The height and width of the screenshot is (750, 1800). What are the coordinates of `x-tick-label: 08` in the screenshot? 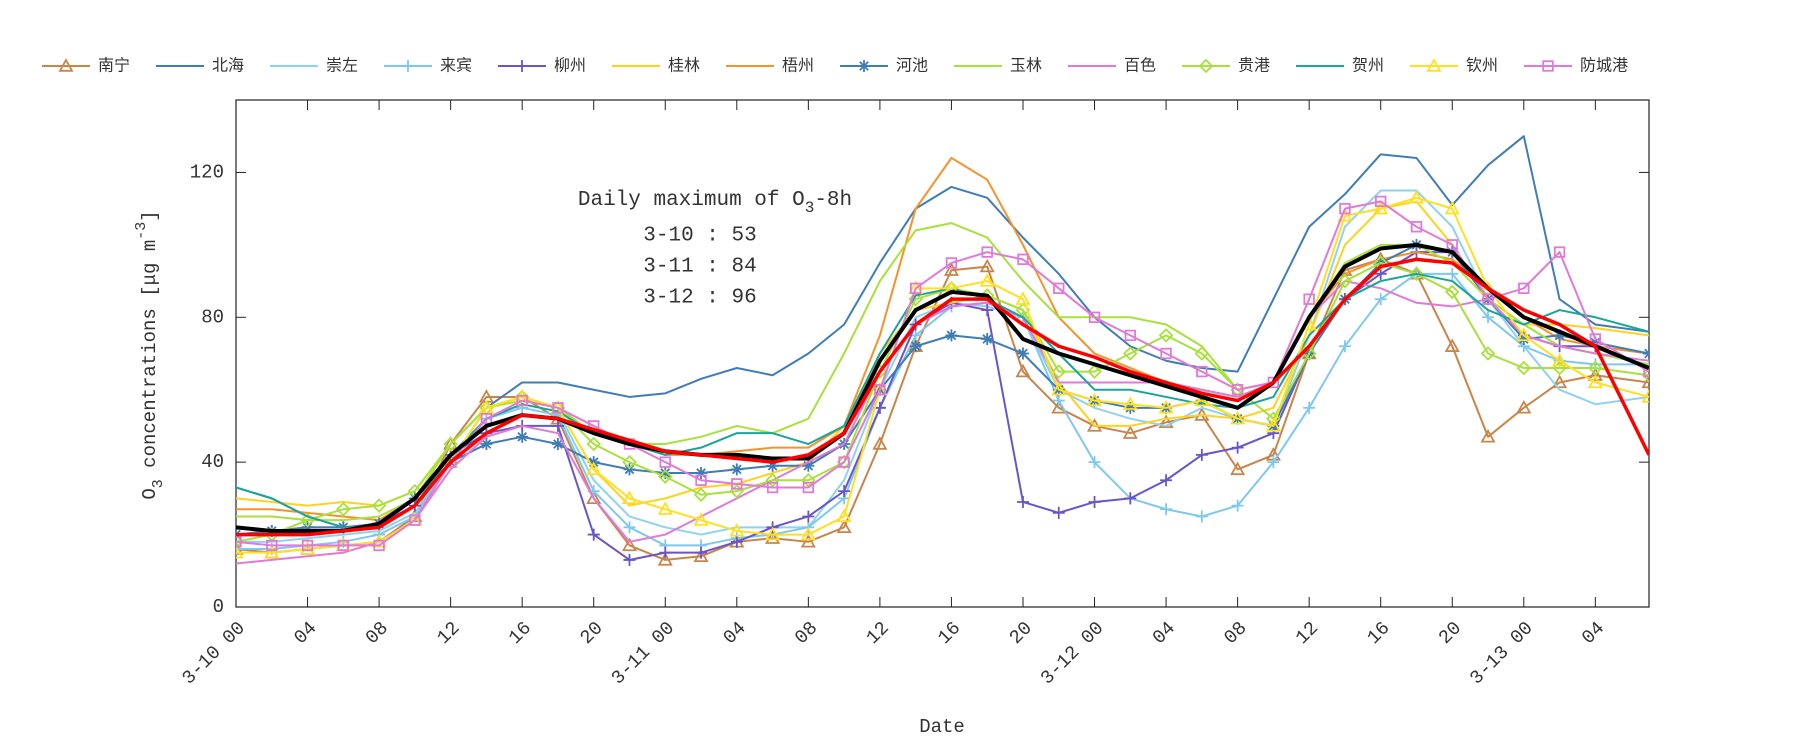 It's located at (377, 633).